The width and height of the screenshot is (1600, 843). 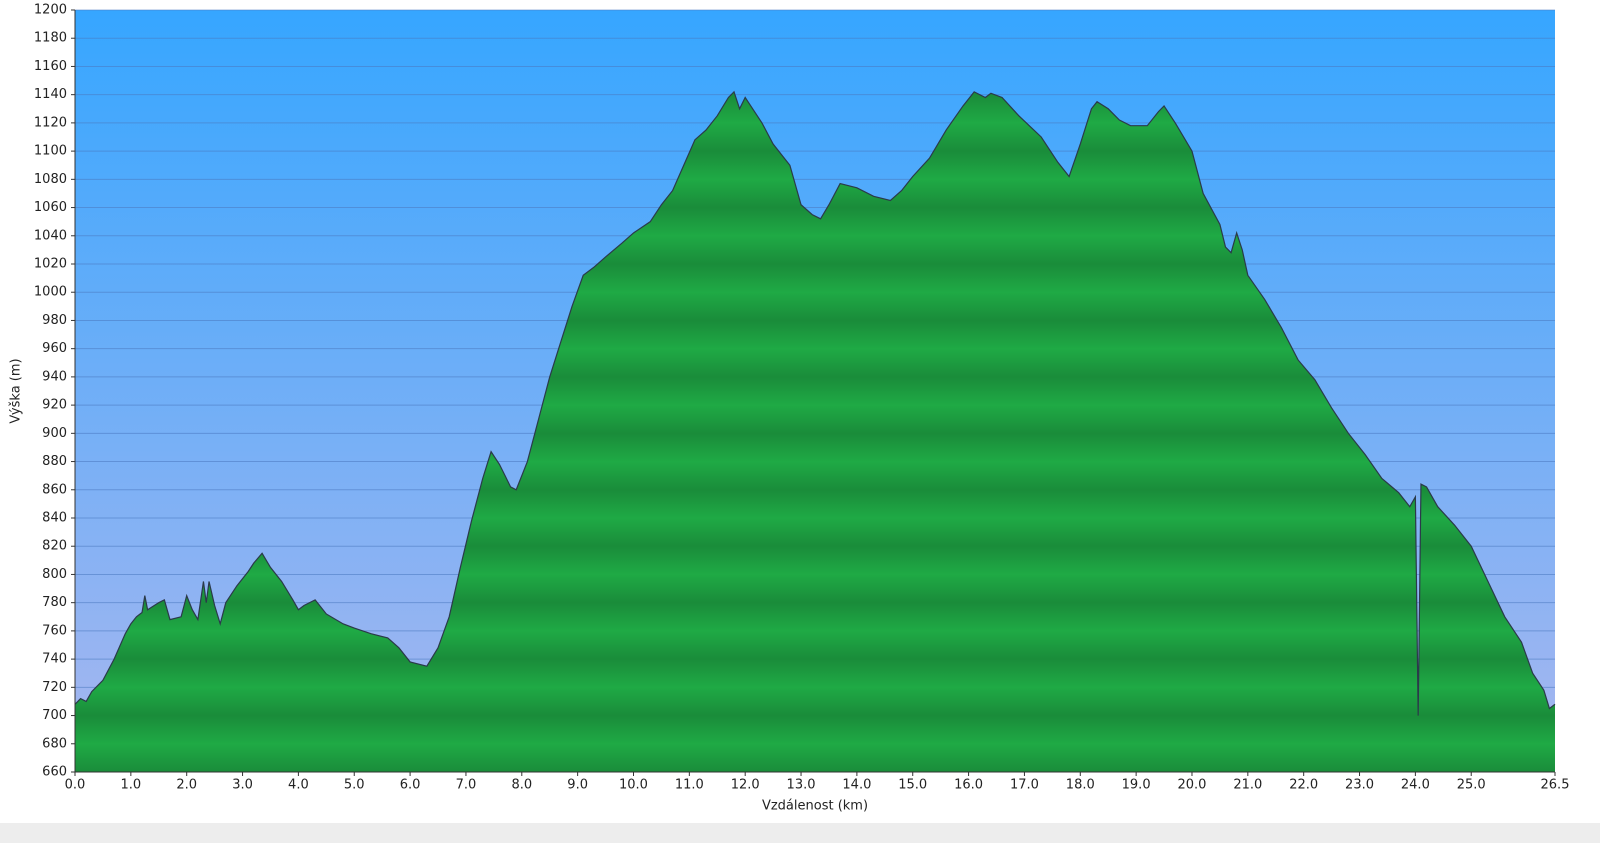 I want to click on x-tick-label: 18.0, so click(x=1080, y=785).